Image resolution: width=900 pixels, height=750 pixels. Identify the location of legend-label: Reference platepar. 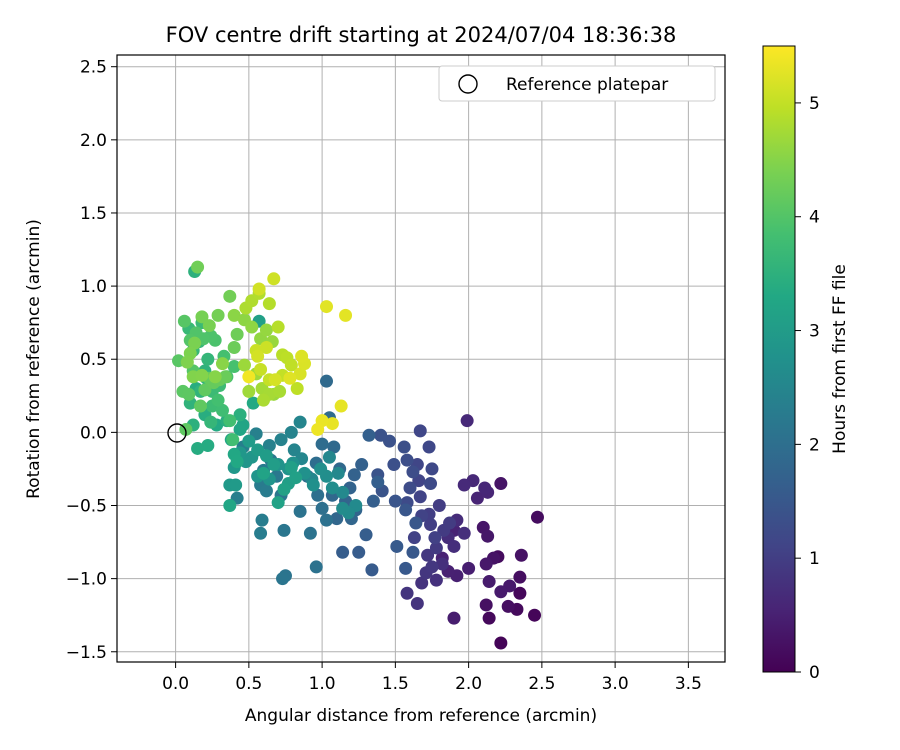
(587, 85).